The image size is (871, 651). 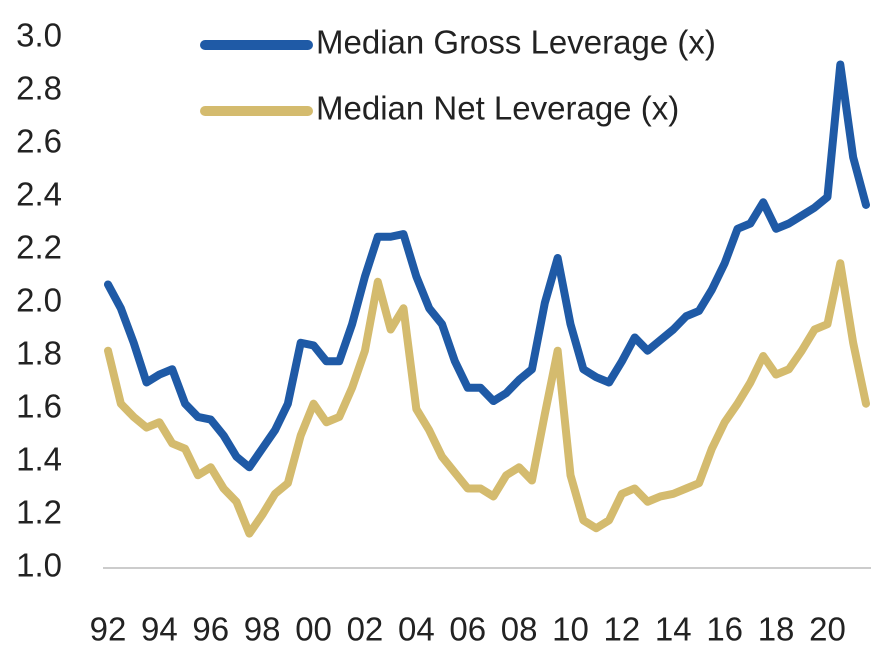 I want to click on x-tick-label: 94, so click(x=159, y=629).